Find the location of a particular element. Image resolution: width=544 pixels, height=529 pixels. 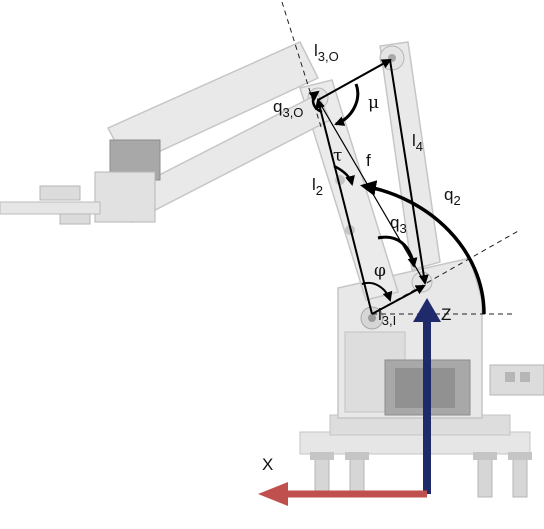

label-q2: q2 is located at coordinates (452, 196).